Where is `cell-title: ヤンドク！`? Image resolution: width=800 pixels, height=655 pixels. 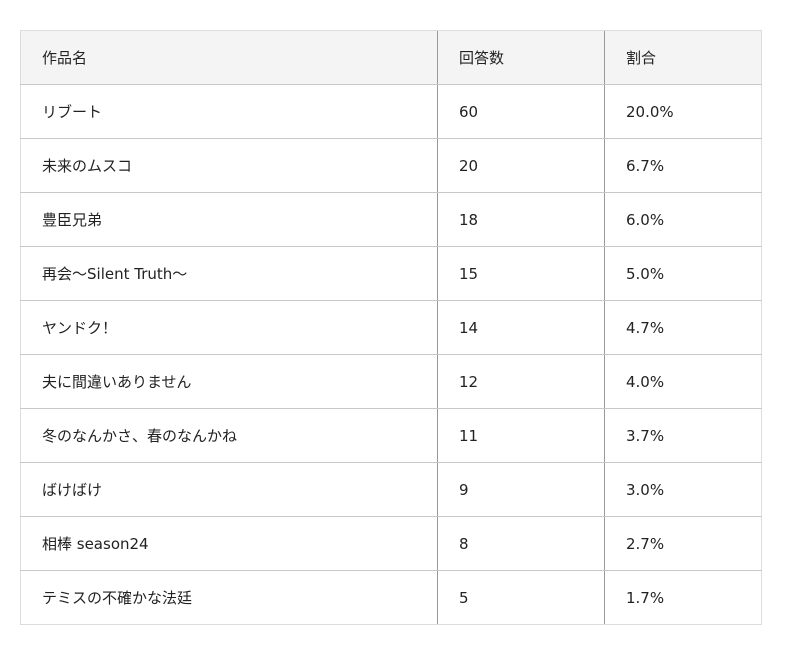
cell-title: ヤンドク！ is located at coordinates (229, 327).